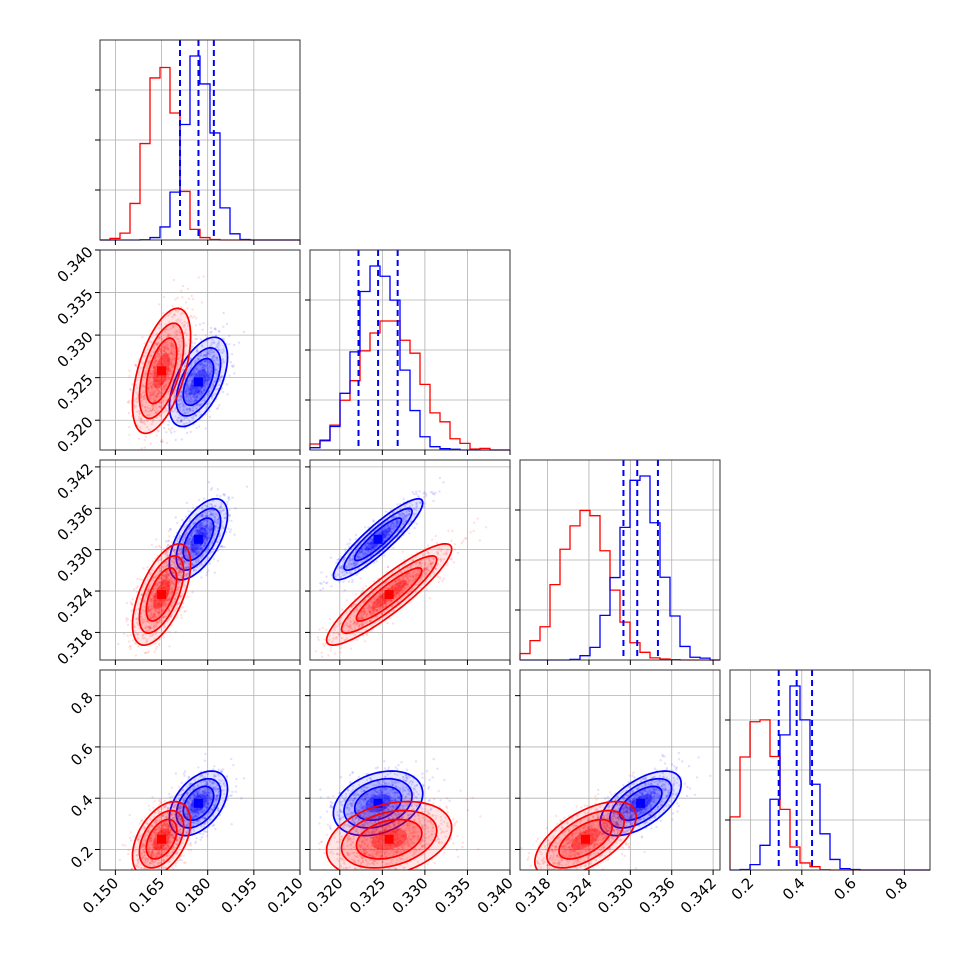 The width and height of the screenshot is (970, 970). I want to click on density-contour, so click(161, 371).